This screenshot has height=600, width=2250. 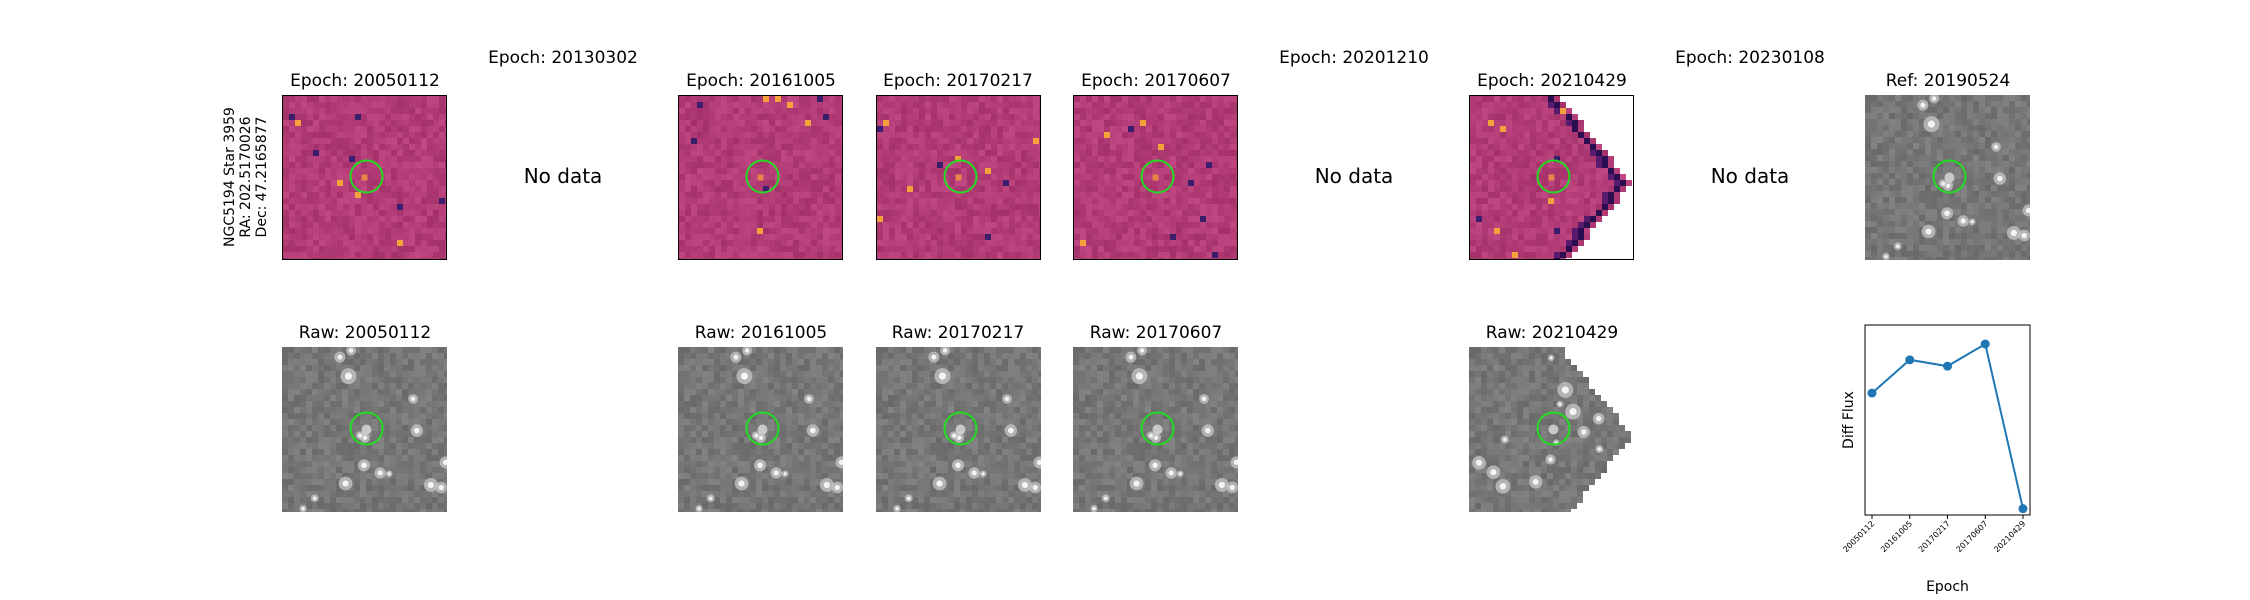 I want to click on x-axis-label: Epoch, so click(x=1947, y=587).